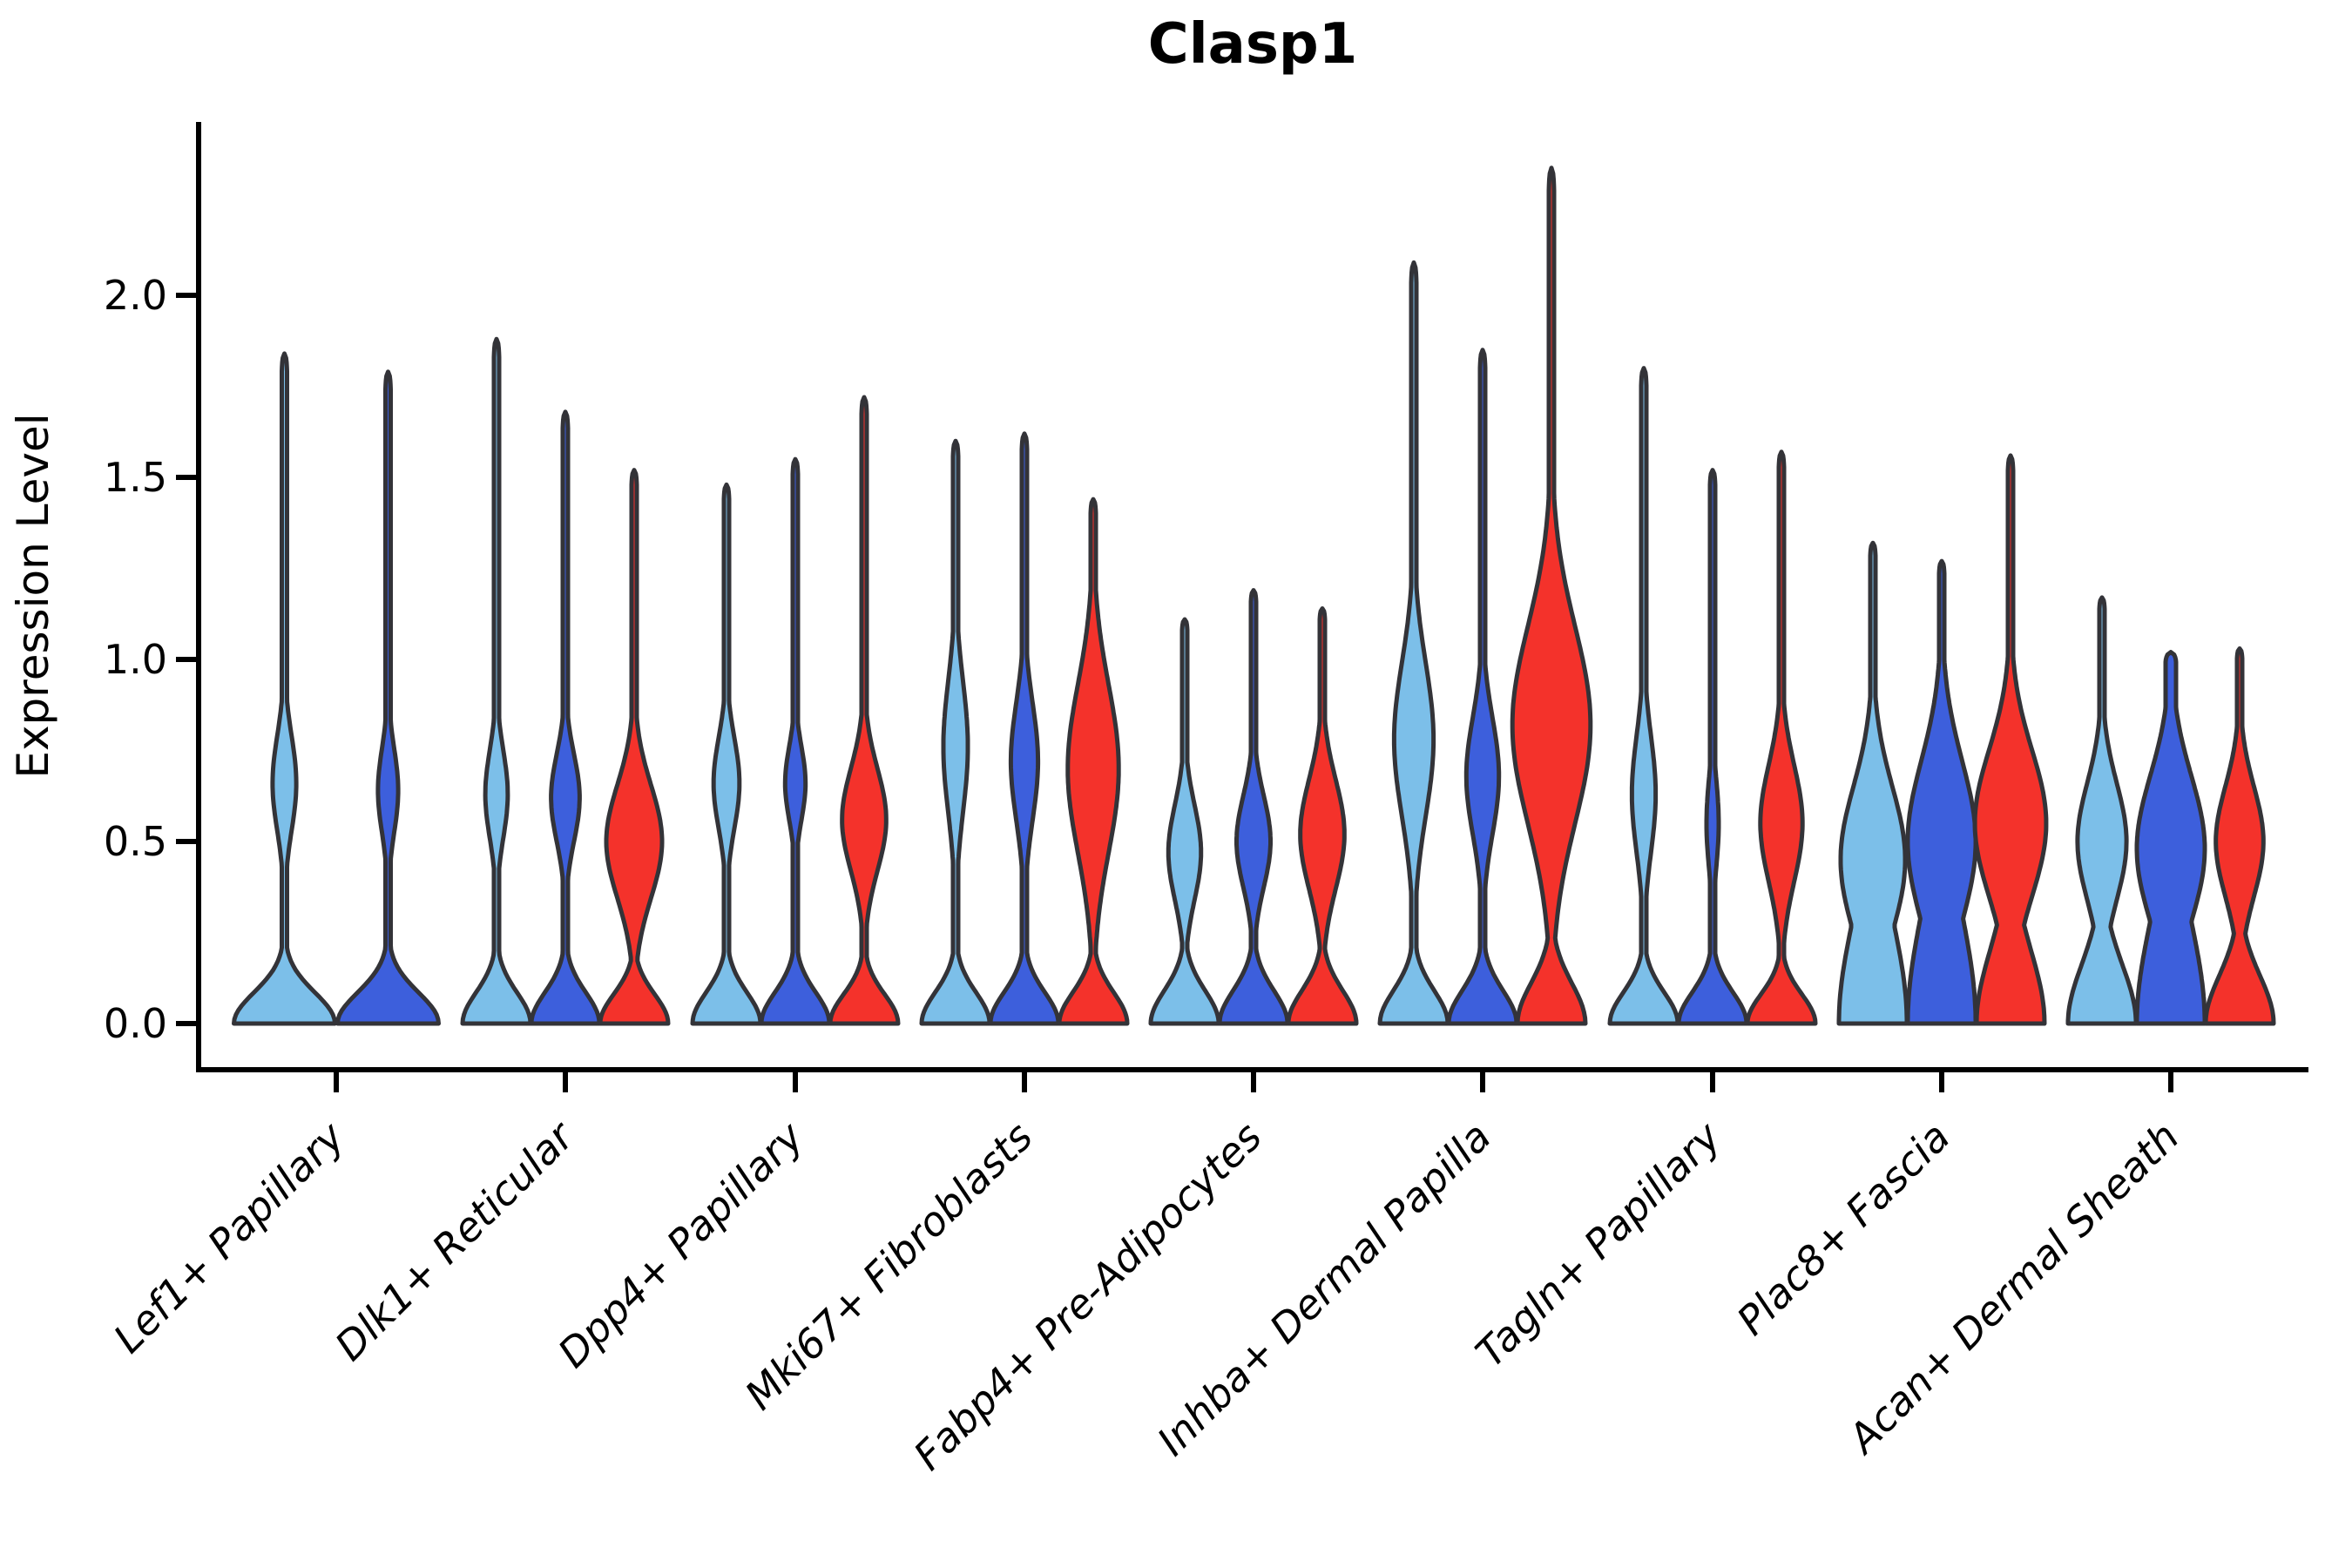 The width and height of the screenshot is (2352, 1568). What do you see at coordinates (634, 747) in the screenshot?
I see `violin-1-red` at bounding box center [634, 747].